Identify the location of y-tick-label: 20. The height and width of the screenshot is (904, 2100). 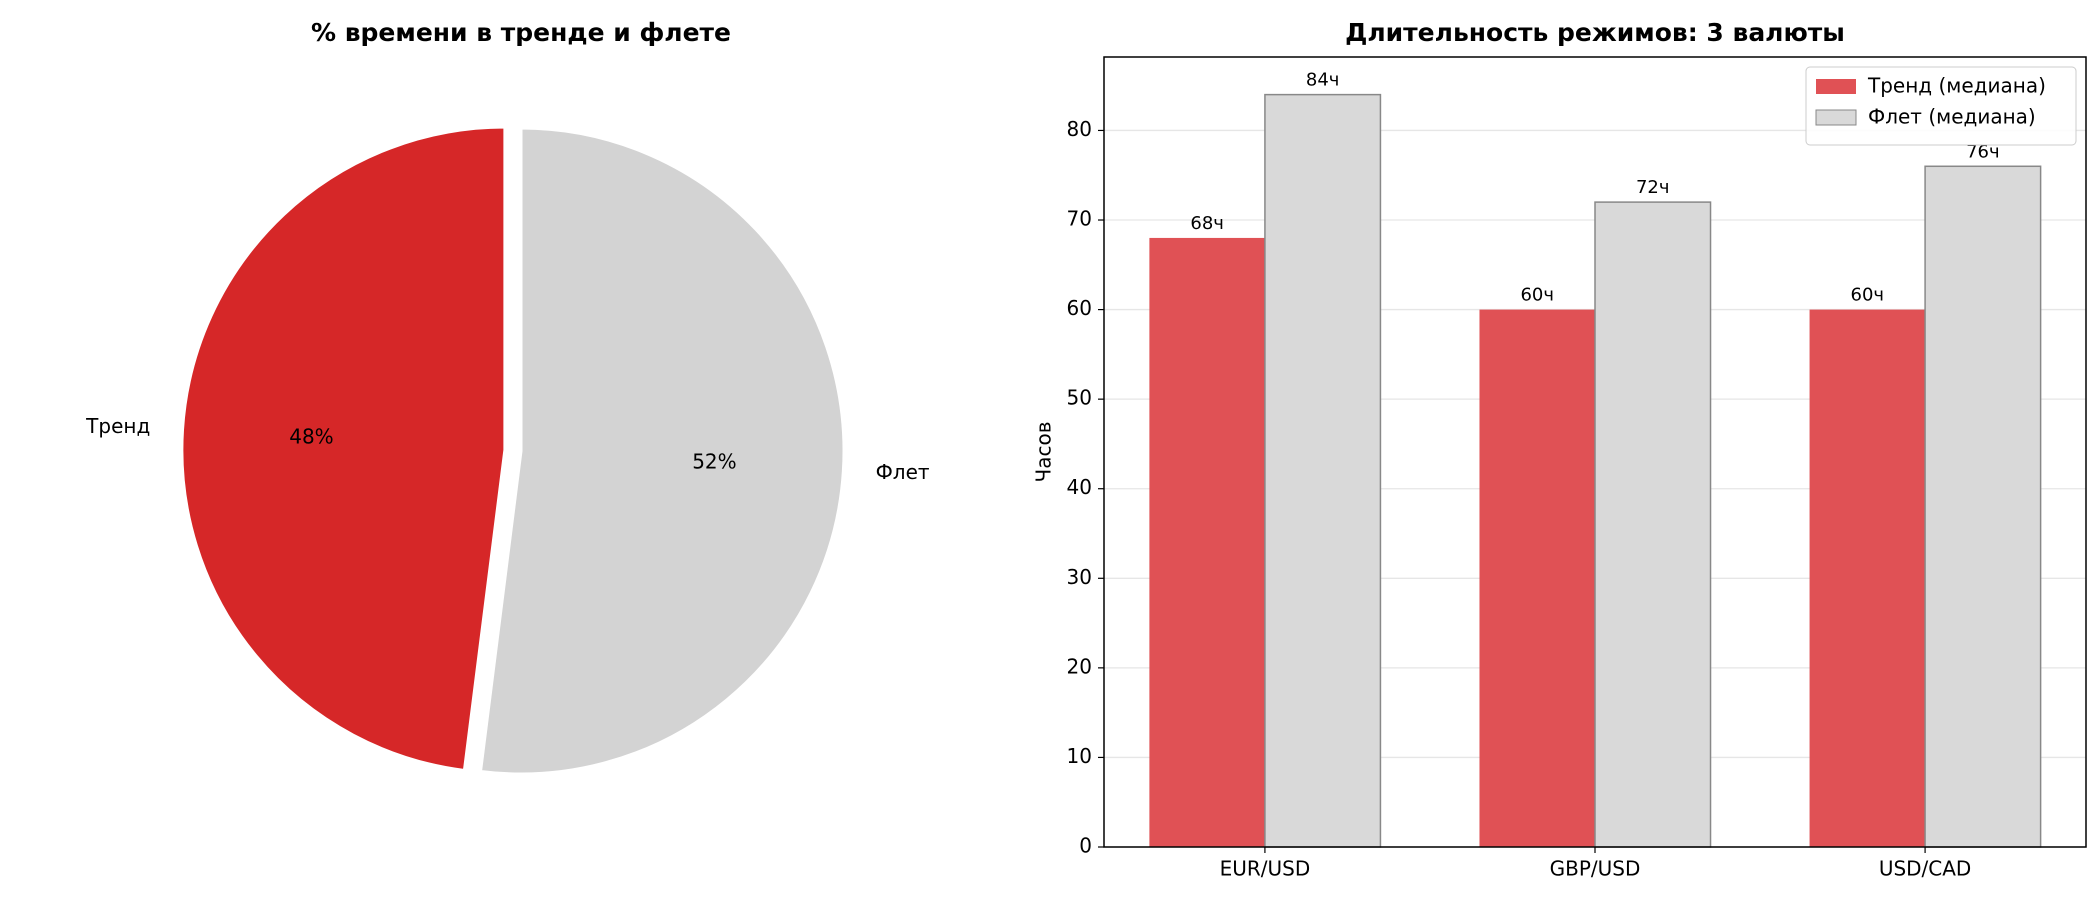
(1079, 666).